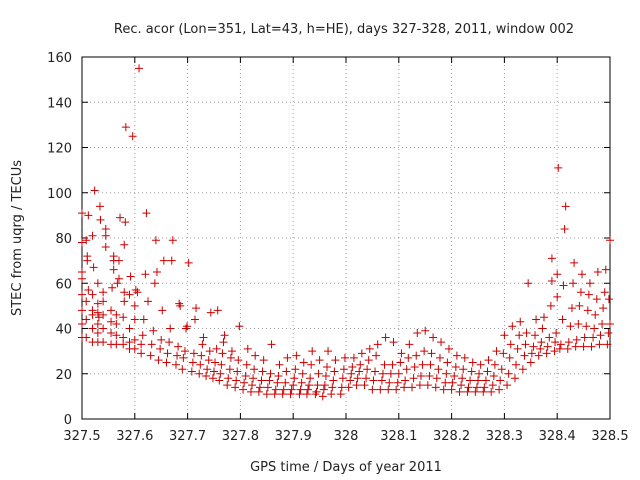 The width and height of the screenshot is (640, 480). I want to click on x-tick-label: 327.6, so click(134, 436).